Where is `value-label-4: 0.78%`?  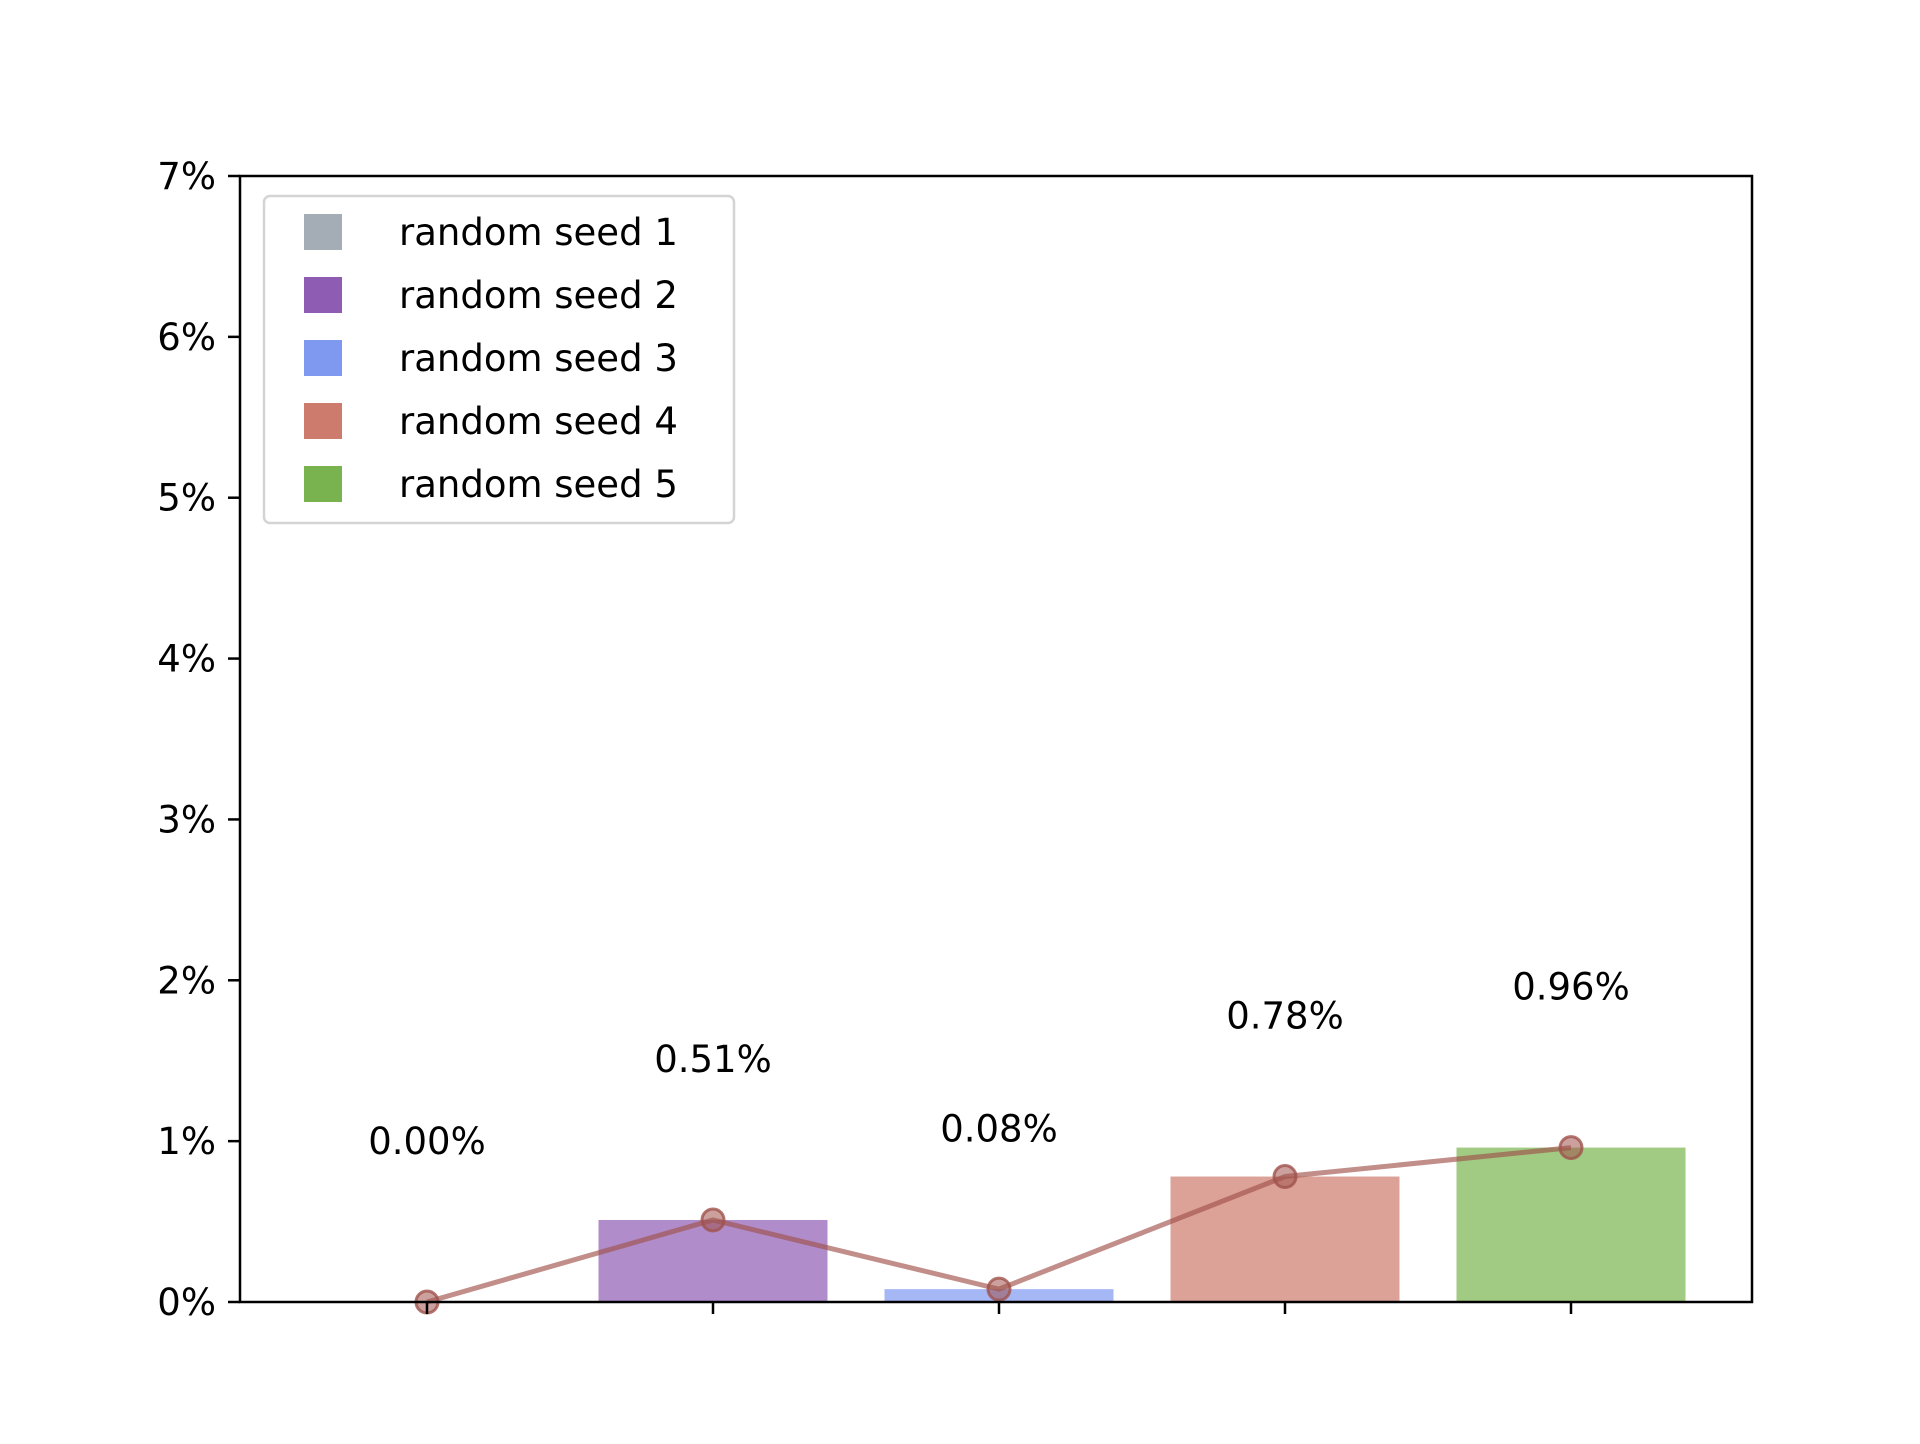
value-label-4: 0.78% is located at coordinates (1285, 1016).